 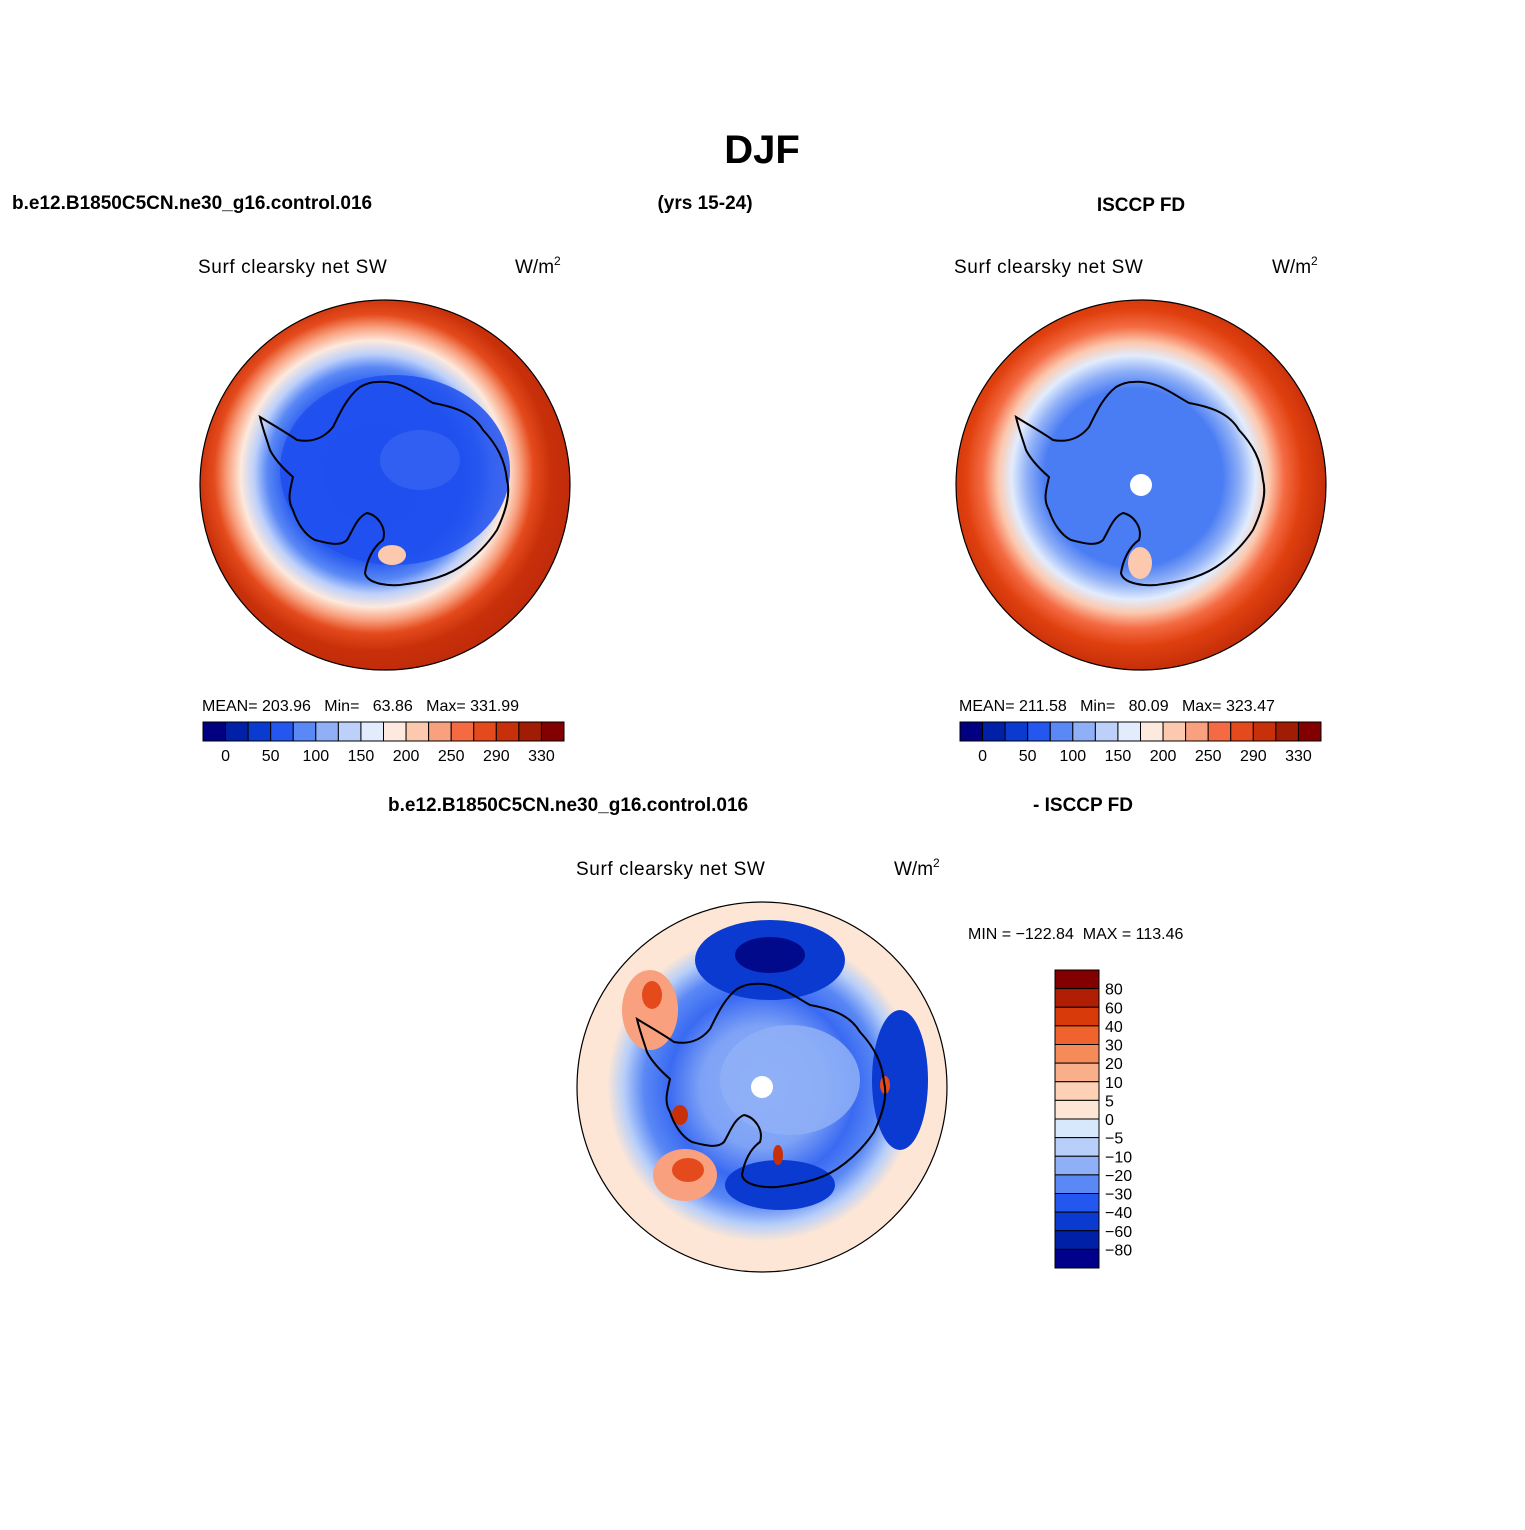 I want to click on diff-left-title: b.e12.B1850C5CN.ne30_g16.control.016, so click(x=568, y=805).